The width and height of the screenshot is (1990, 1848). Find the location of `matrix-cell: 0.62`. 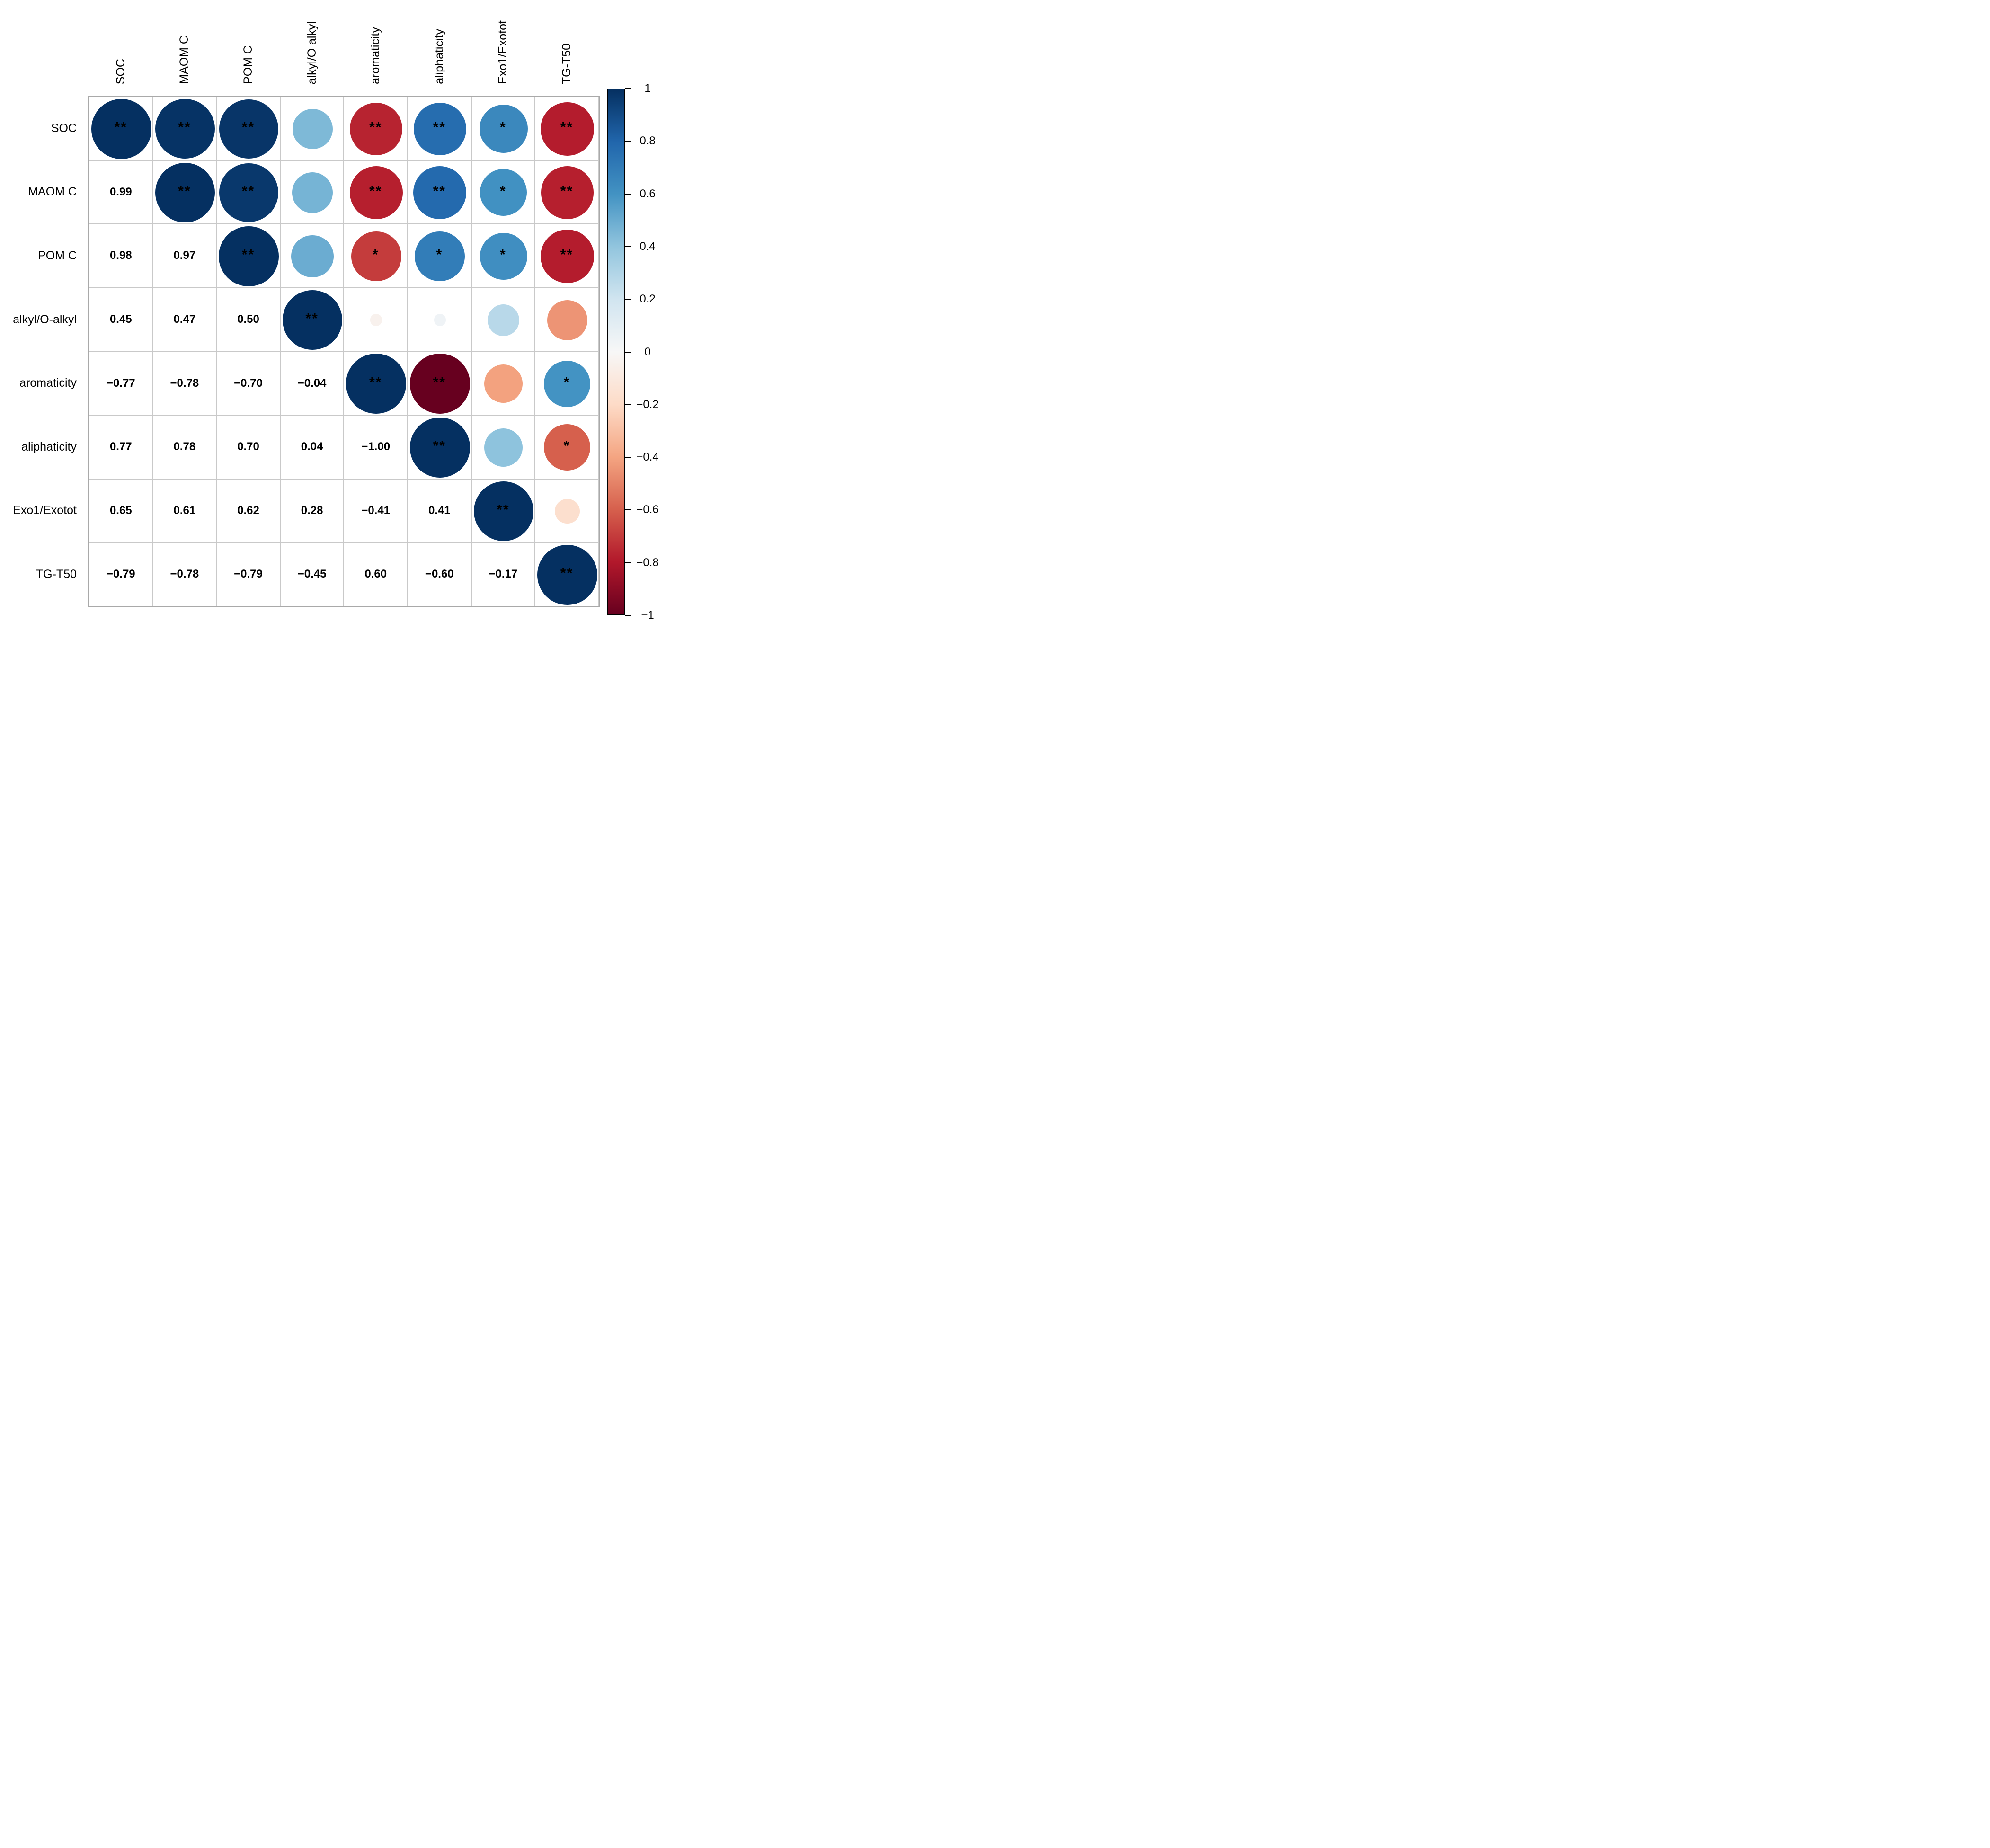

matrix-cell: 0.62 is located at coordinates (248, 511).